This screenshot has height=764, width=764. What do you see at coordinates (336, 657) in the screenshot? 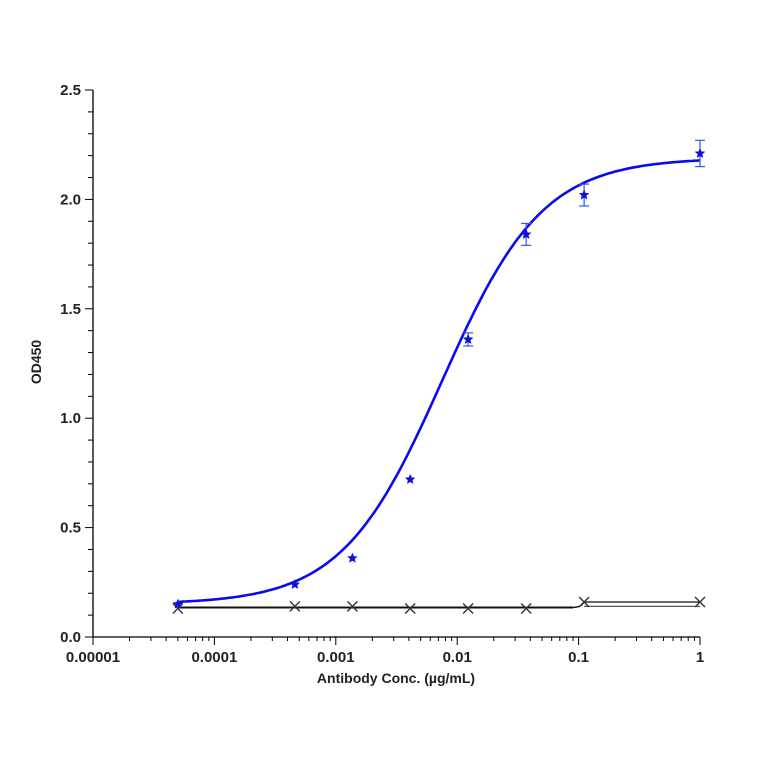
I see `x-tick-label: 0.001` at bounding box center [336, 657].